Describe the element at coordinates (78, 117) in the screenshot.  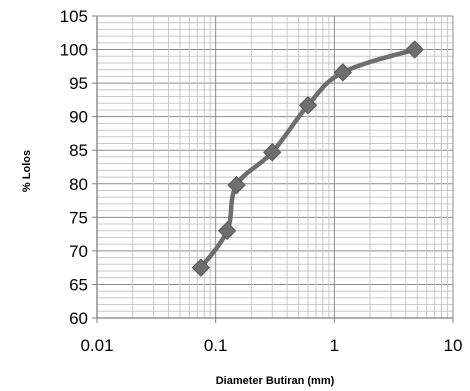
I see `y-tick-label: 90` at that location.